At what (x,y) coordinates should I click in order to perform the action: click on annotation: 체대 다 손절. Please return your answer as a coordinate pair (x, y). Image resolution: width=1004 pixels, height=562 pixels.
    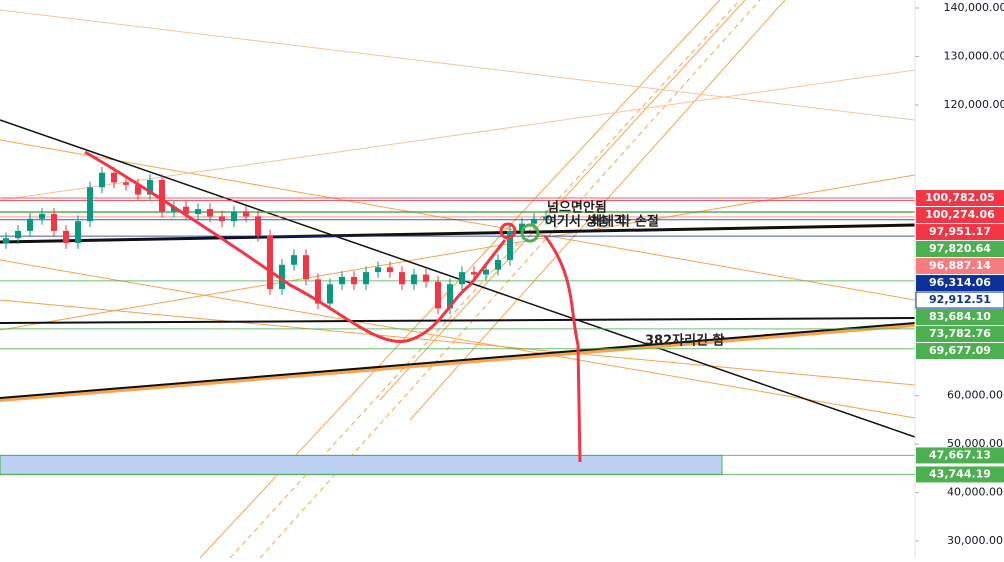
    Looking at the image, I should click on (624, 222).